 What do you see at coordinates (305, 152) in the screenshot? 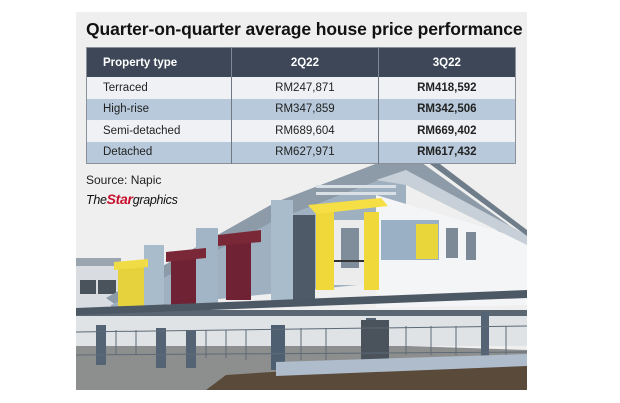
I see `price-2q22-cell: RM627,971` at bounding box center [305, 152].